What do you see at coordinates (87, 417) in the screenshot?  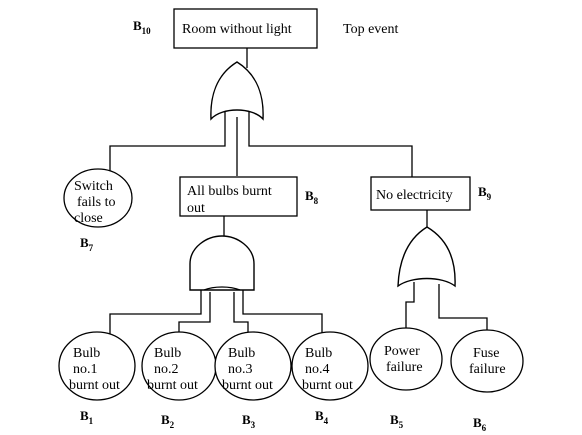 I see `bulb1-id: B1` at bounding box center [87, 417].